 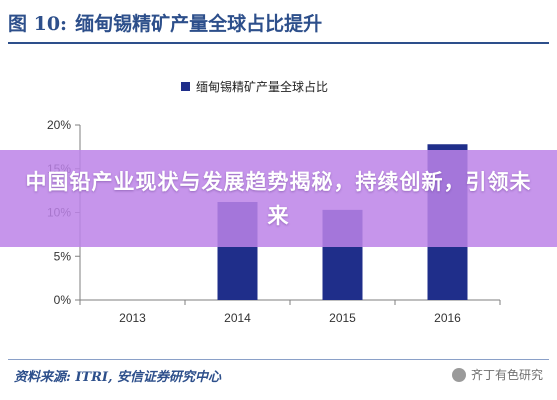 What do you see at coordinates (63, 256) in the screenshot?
I see `y-tick-label: 5%` at bounding box center [63, 256].